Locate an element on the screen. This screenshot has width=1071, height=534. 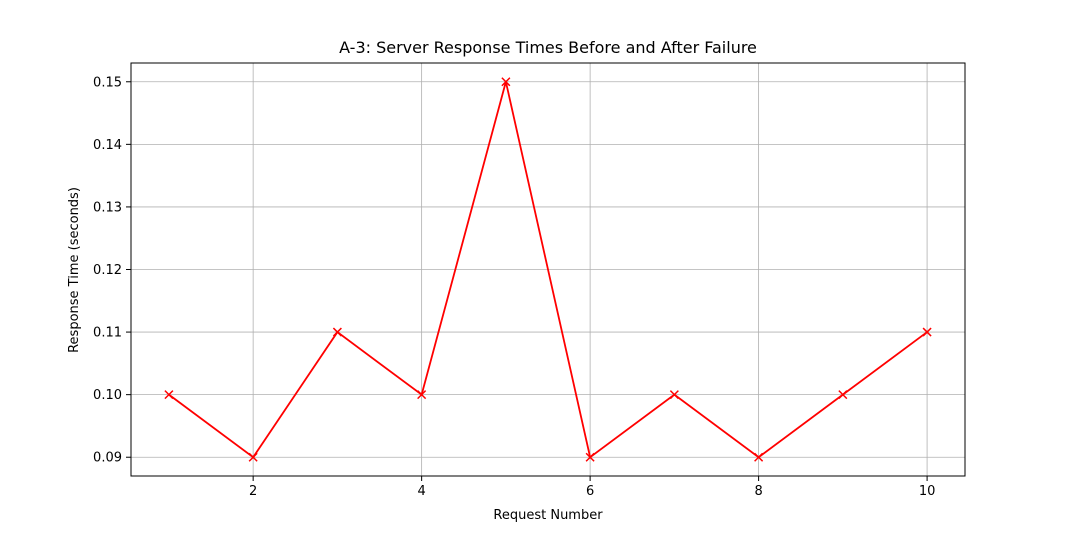
y-tick-label: 0.13 is located at coordinates (107, 207).